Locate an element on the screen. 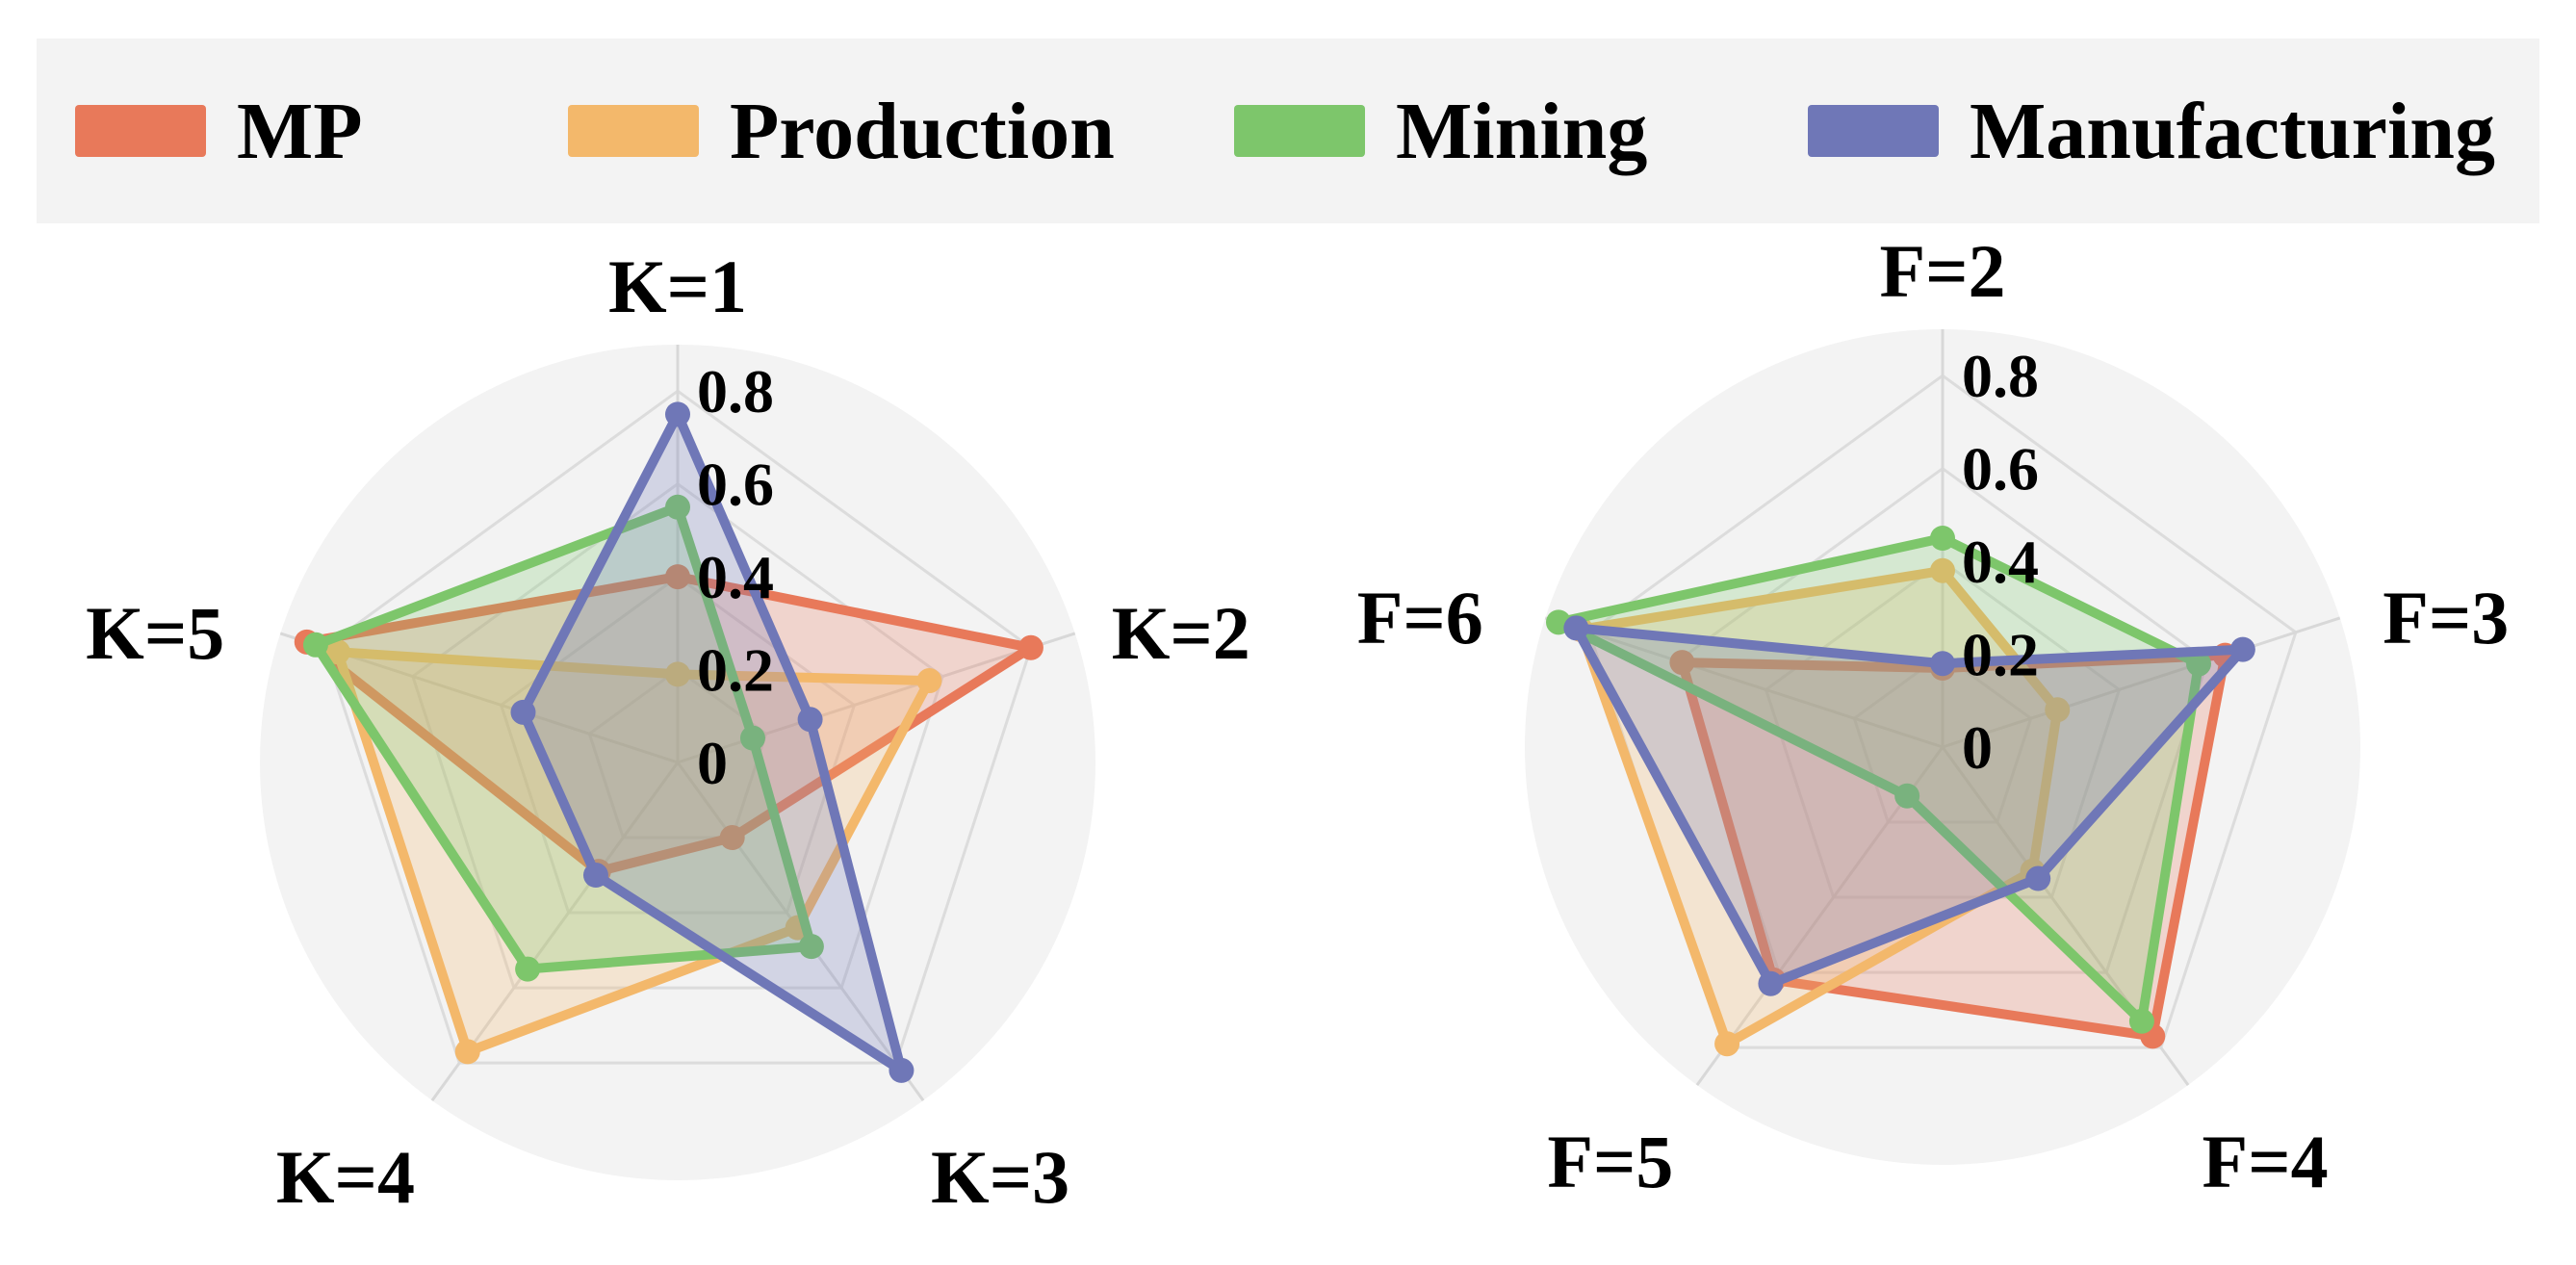 This screenshot has height=1265, width=2576. axis-label: K=3 is located at coordinates (1000, 1177).